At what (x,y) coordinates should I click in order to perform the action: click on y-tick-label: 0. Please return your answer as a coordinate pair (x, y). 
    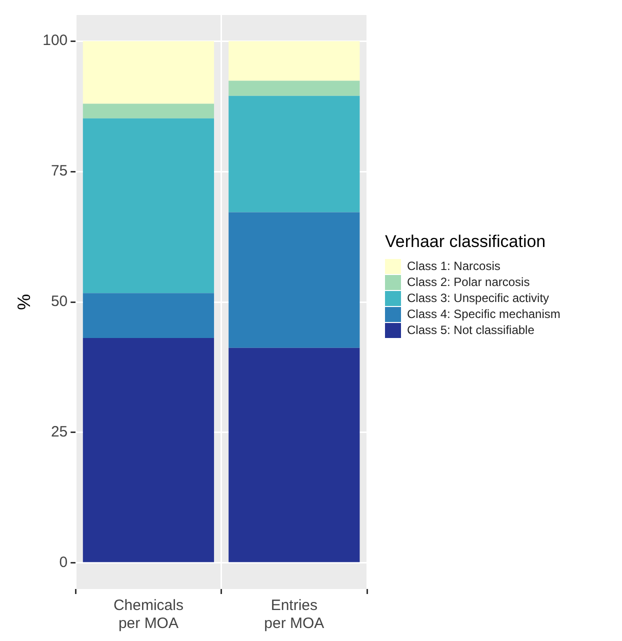
    Looking at the image, I should click on (63, 563).